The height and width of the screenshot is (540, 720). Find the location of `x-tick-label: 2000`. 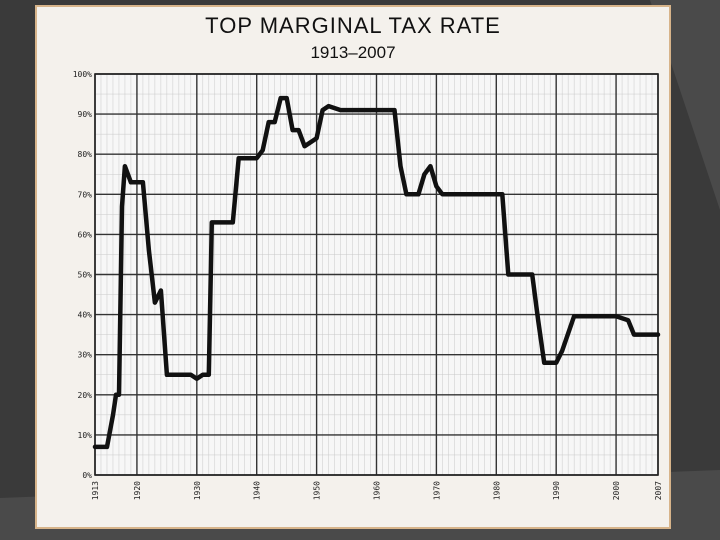

x-tick-label: 2000 is located at coordinates (616, 490).